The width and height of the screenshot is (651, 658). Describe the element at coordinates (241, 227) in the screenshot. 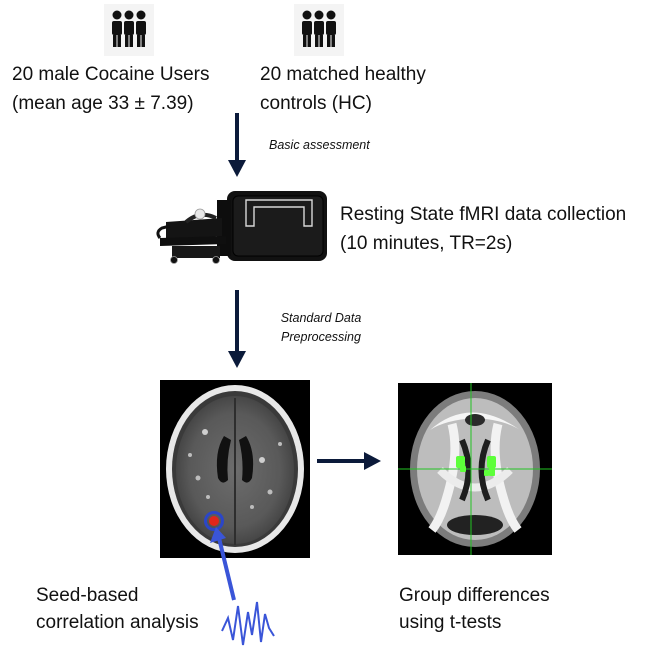

I see `mri-scanner-icon` at that location.